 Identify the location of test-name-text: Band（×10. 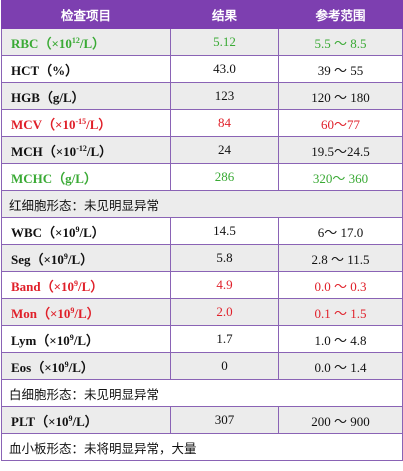
(43, 286).